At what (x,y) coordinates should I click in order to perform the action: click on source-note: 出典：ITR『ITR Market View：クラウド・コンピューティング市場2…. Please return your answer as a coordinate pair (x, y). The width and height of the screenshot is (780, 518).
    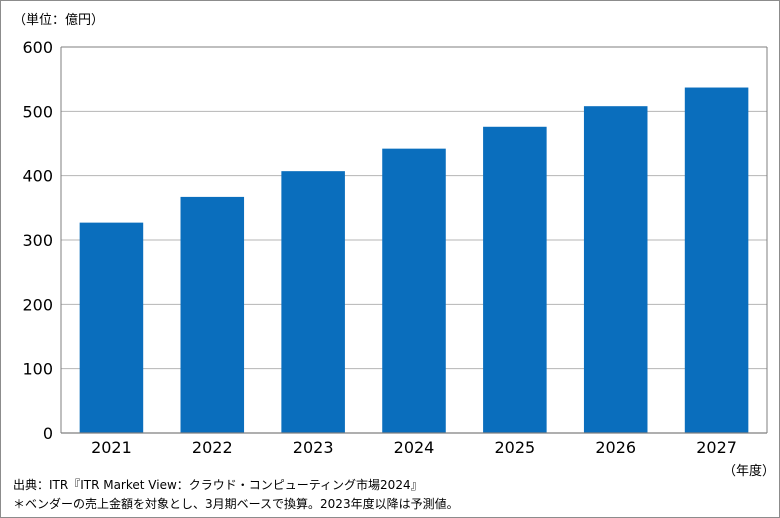
    Looking at the image, I should click on (218, 485).